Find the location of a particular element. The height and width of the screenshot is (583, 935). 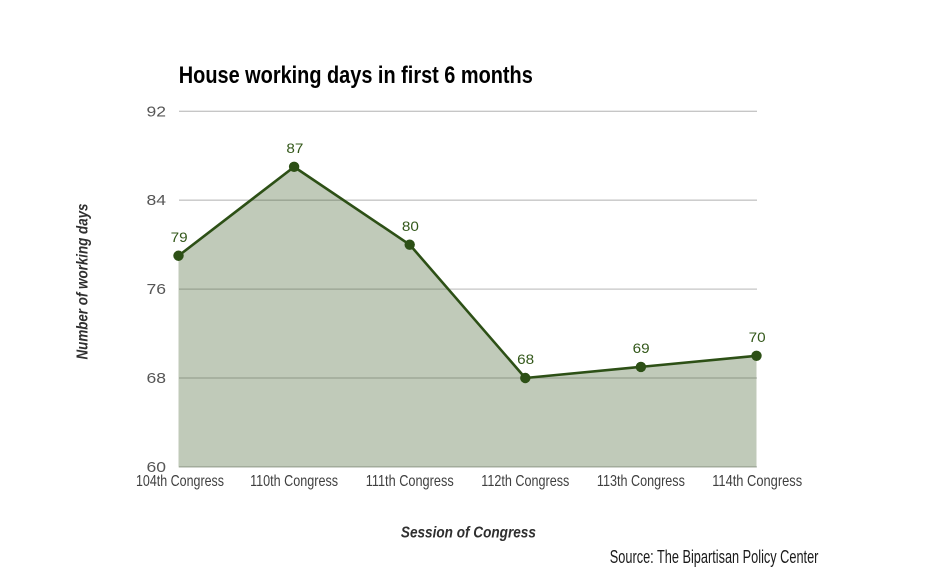

svg-text:Source: The Bipartisan Policy: Source: The Bipartisan Policy Center is located at coordinates (714, 557).